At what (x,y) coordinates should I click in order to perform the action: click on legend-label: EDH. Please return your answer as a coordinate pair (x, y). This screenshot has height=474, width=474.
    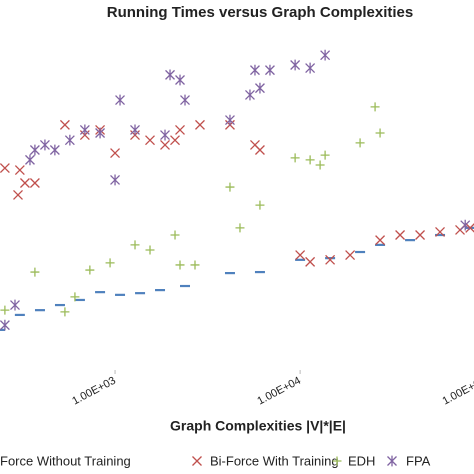
    Looking at the image, I should click on (361, 460).